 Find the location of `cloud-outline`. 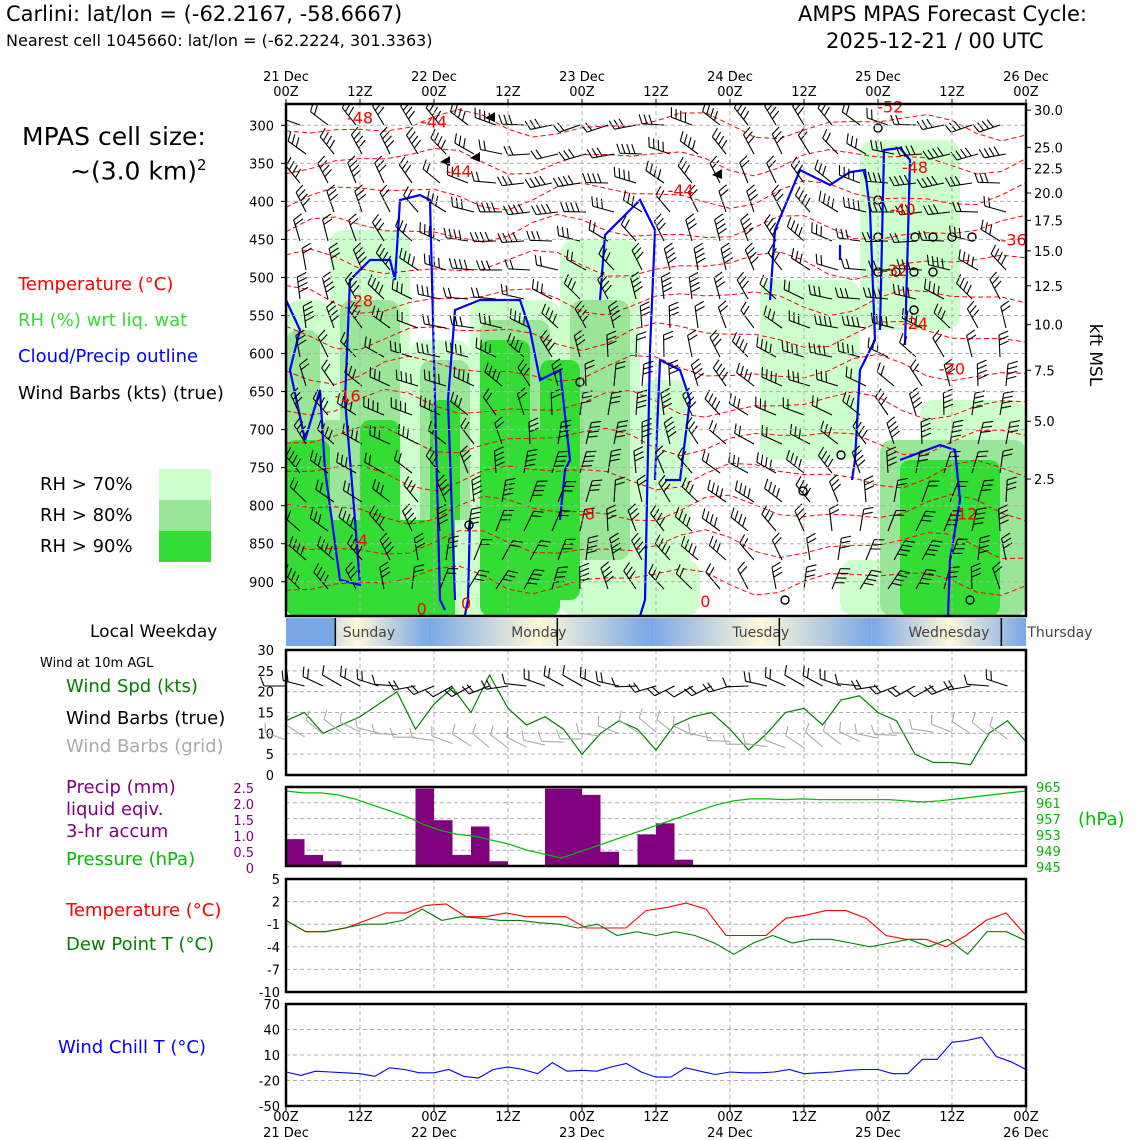

cloud-outline is located at coordinates (467, 567).